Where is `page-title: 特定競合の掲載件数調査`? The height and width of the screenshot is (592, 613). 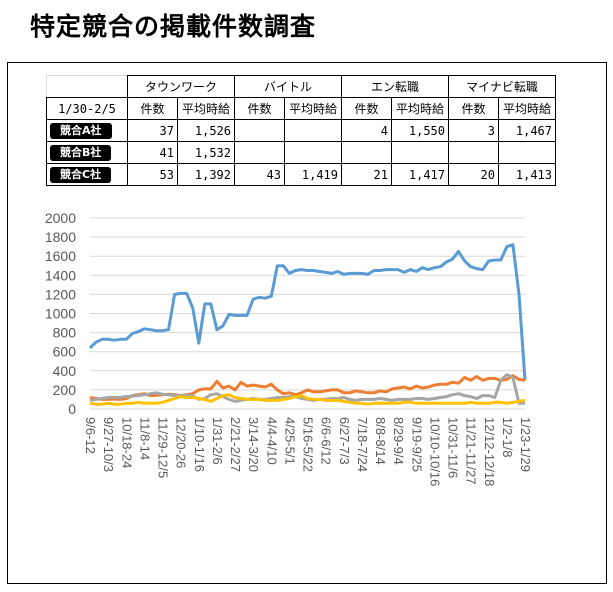 page-title: 特定競合の掲載件数調査 is located at coordinates (173, 26).